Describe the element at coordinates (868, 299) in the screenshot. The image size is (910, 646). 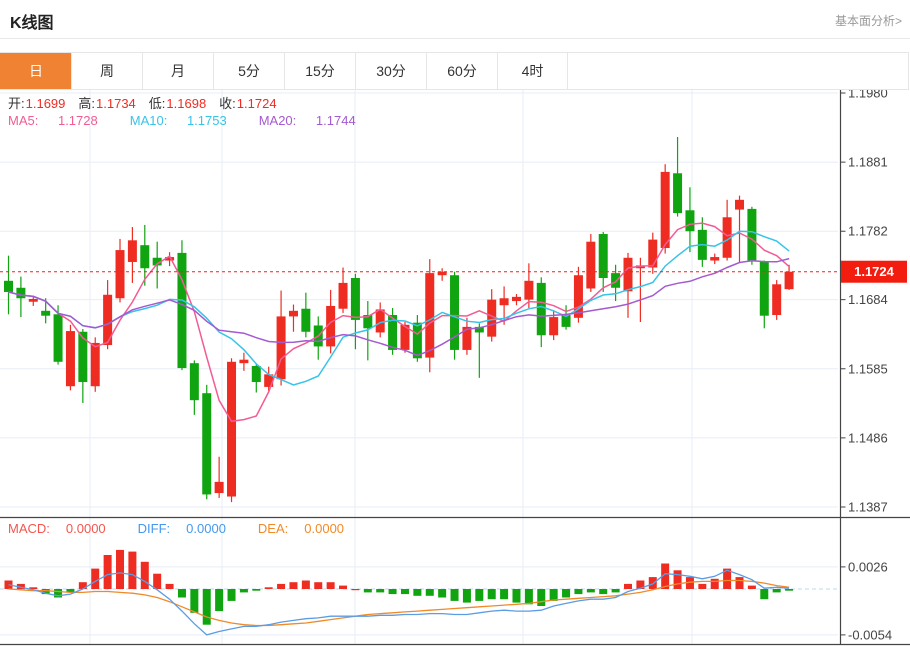
I see `price-tick-label: 1.1684` at that location.